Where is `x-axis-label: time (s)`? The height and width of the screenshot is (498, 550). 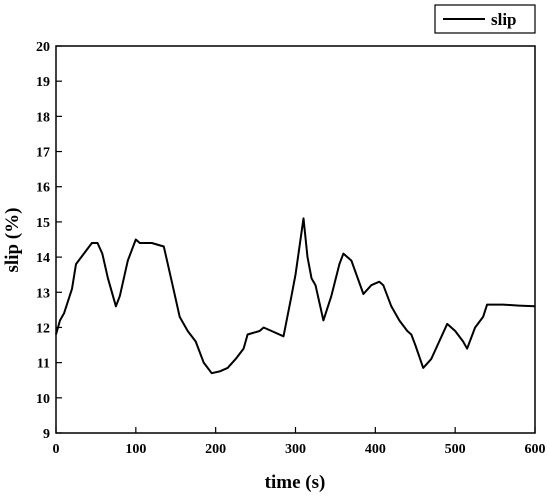
x-axis-label: time (s) is located at coordinates (295, 482).